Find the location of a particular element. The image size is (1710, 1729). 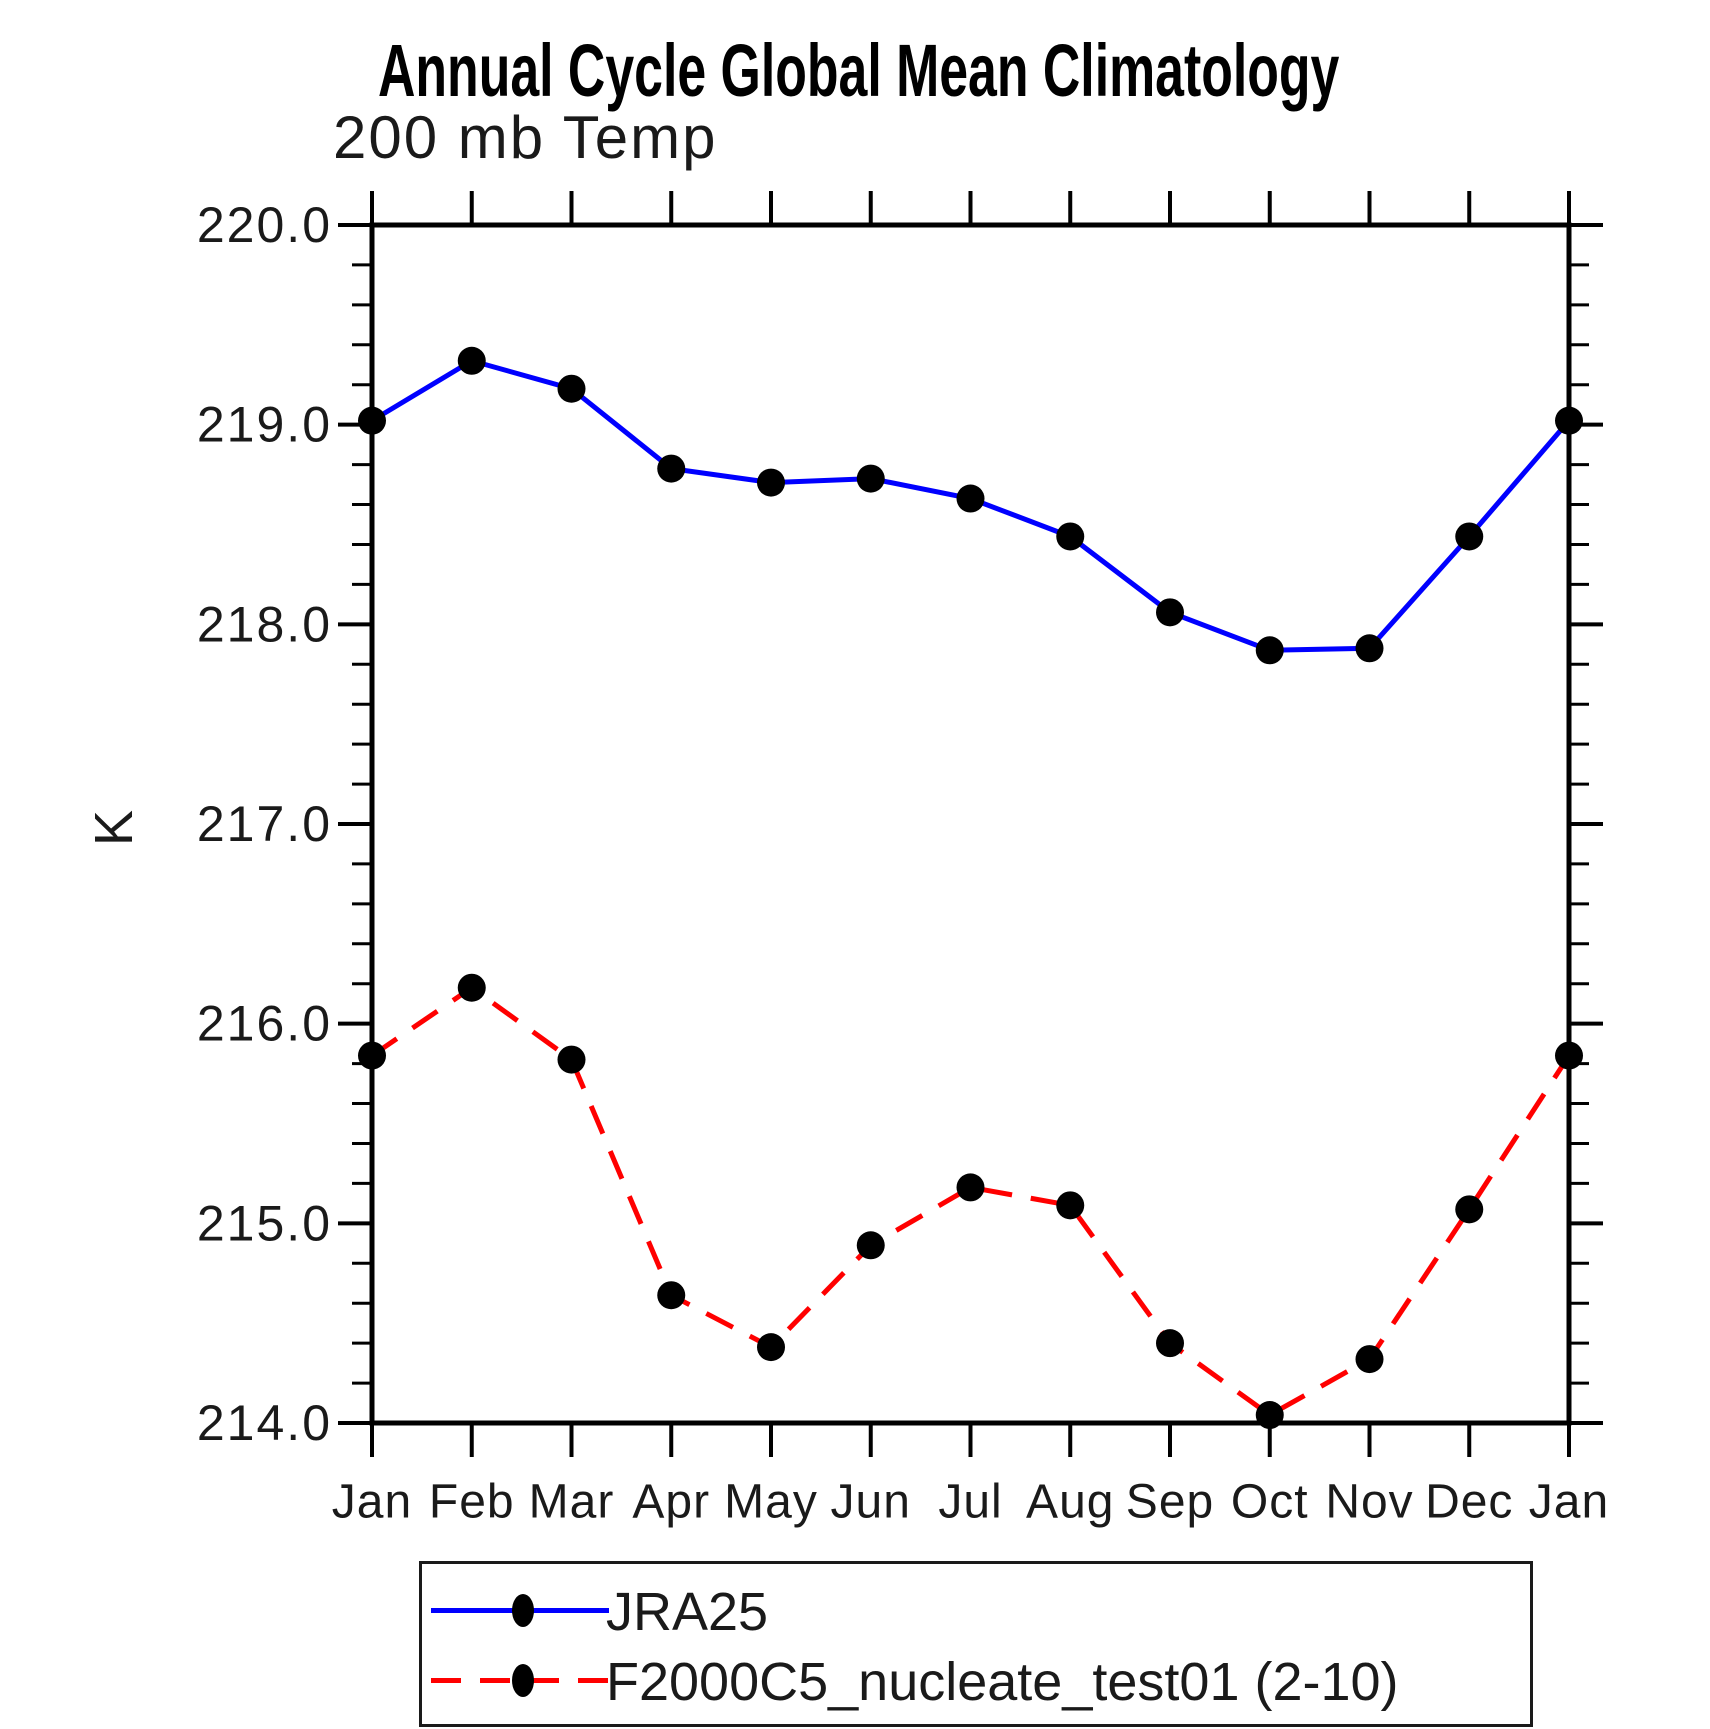

x-tick-label: Jun is located at coordinates (871, 1502).